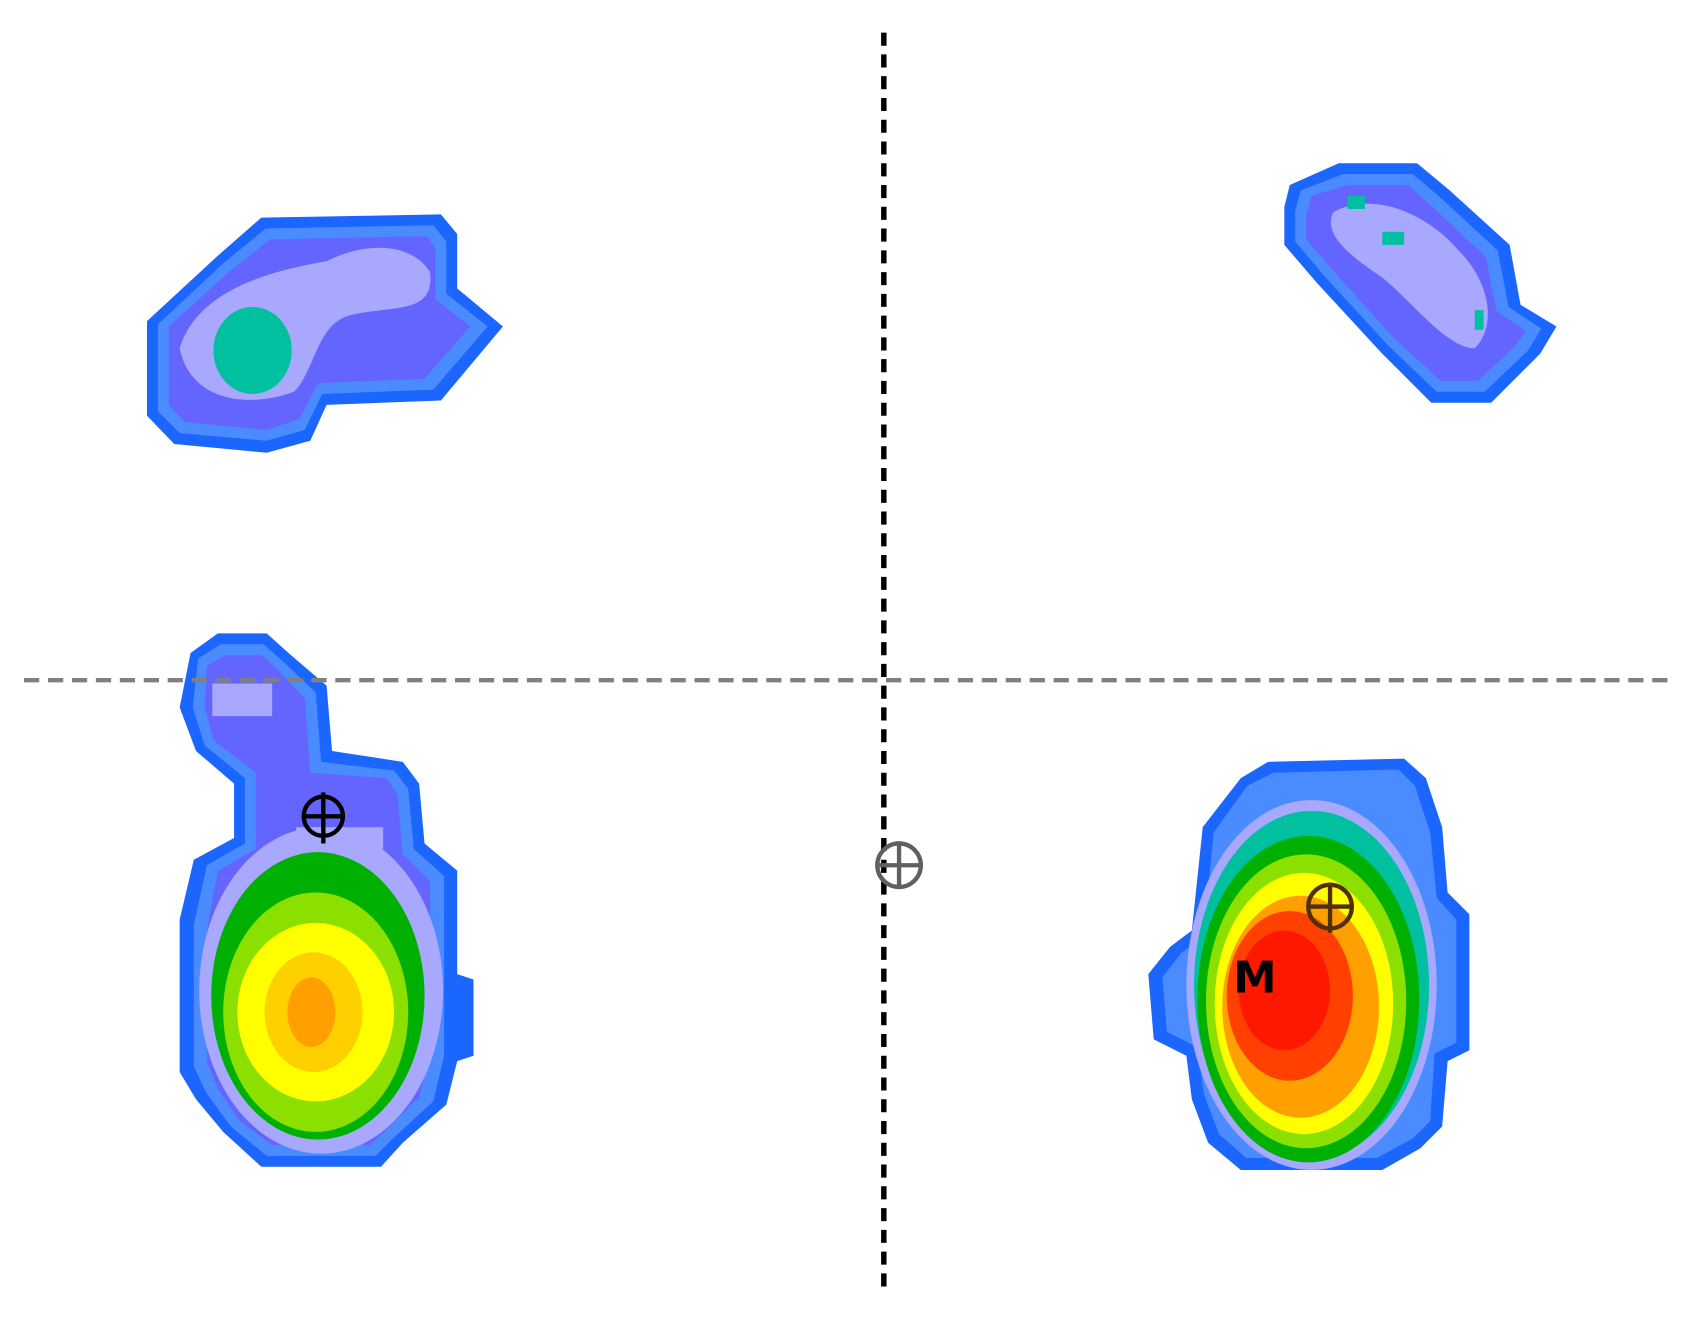  Describe the element at coordinates (1420, 283) in the screenshot. I see `paw-top-right` at that location.